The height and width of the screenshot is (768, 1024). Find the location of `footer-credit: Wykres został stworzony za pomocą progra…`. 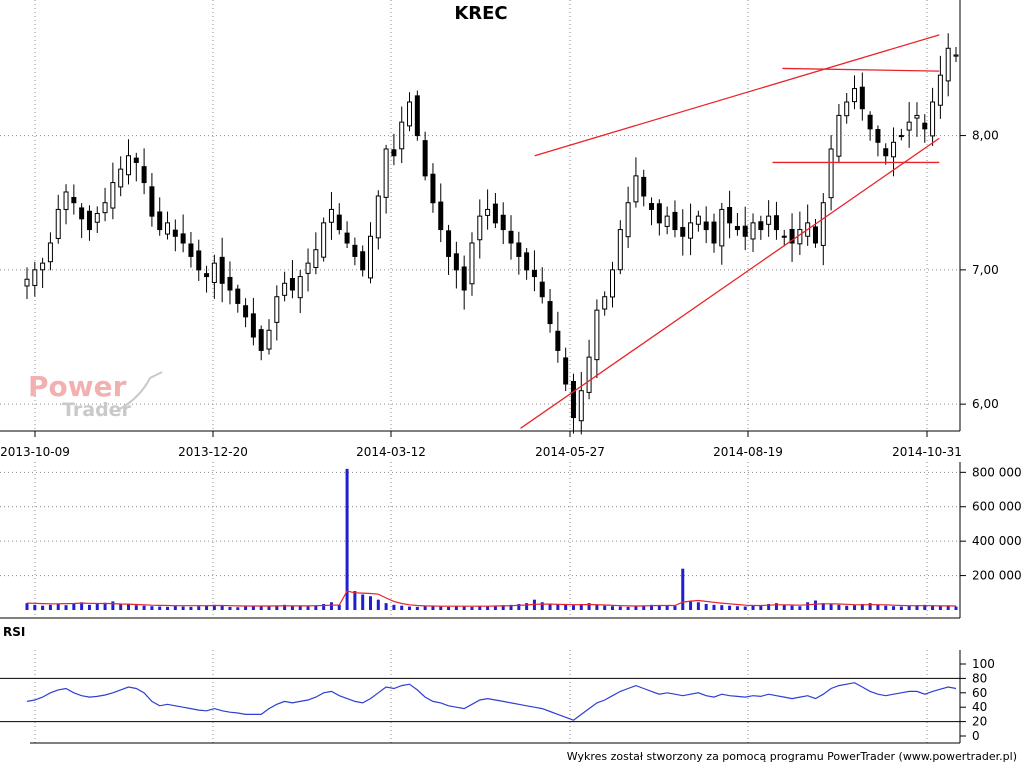

footer-credit: Wykres został stworzony za pomocą progra… is located at coordinates (792, 756).